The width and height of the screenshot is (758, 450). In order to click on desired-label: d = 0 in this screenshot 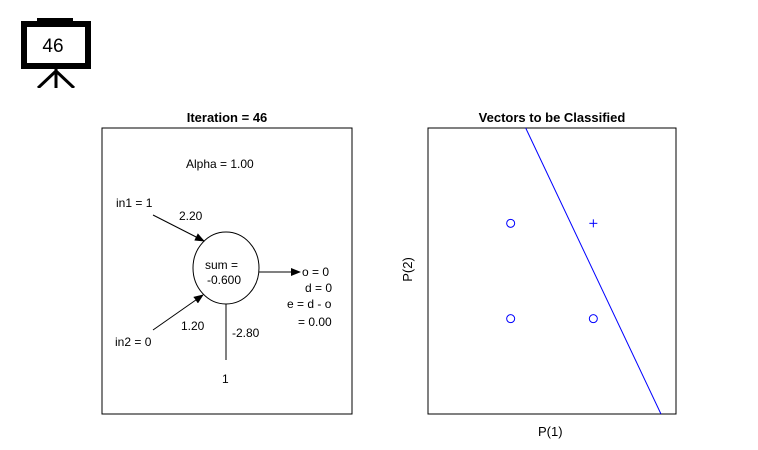, I will do `click(319, 288)`.